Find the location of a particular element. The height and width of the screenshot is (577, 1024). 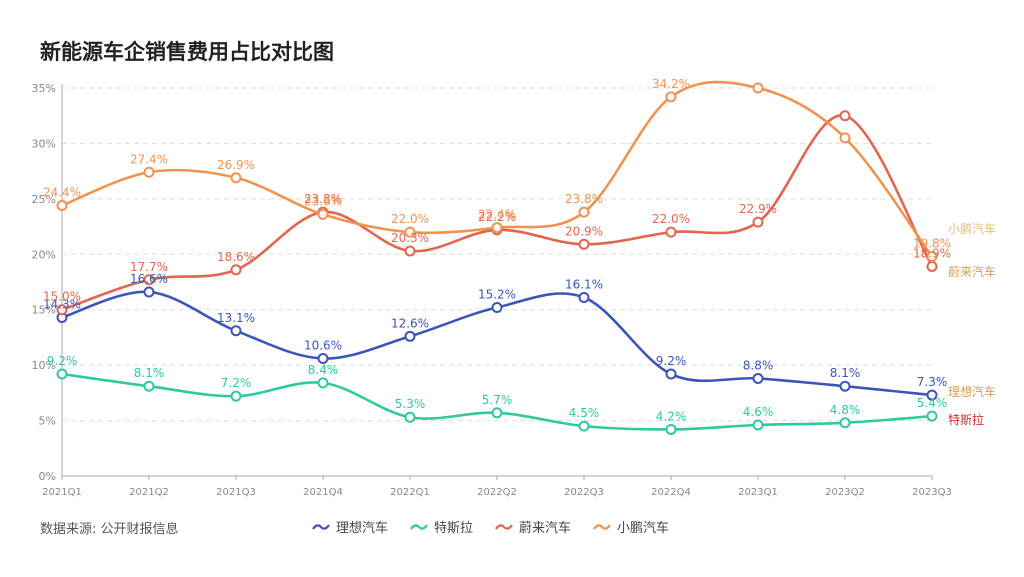

data-label: 5.4% is located at coordinates (932, 403).